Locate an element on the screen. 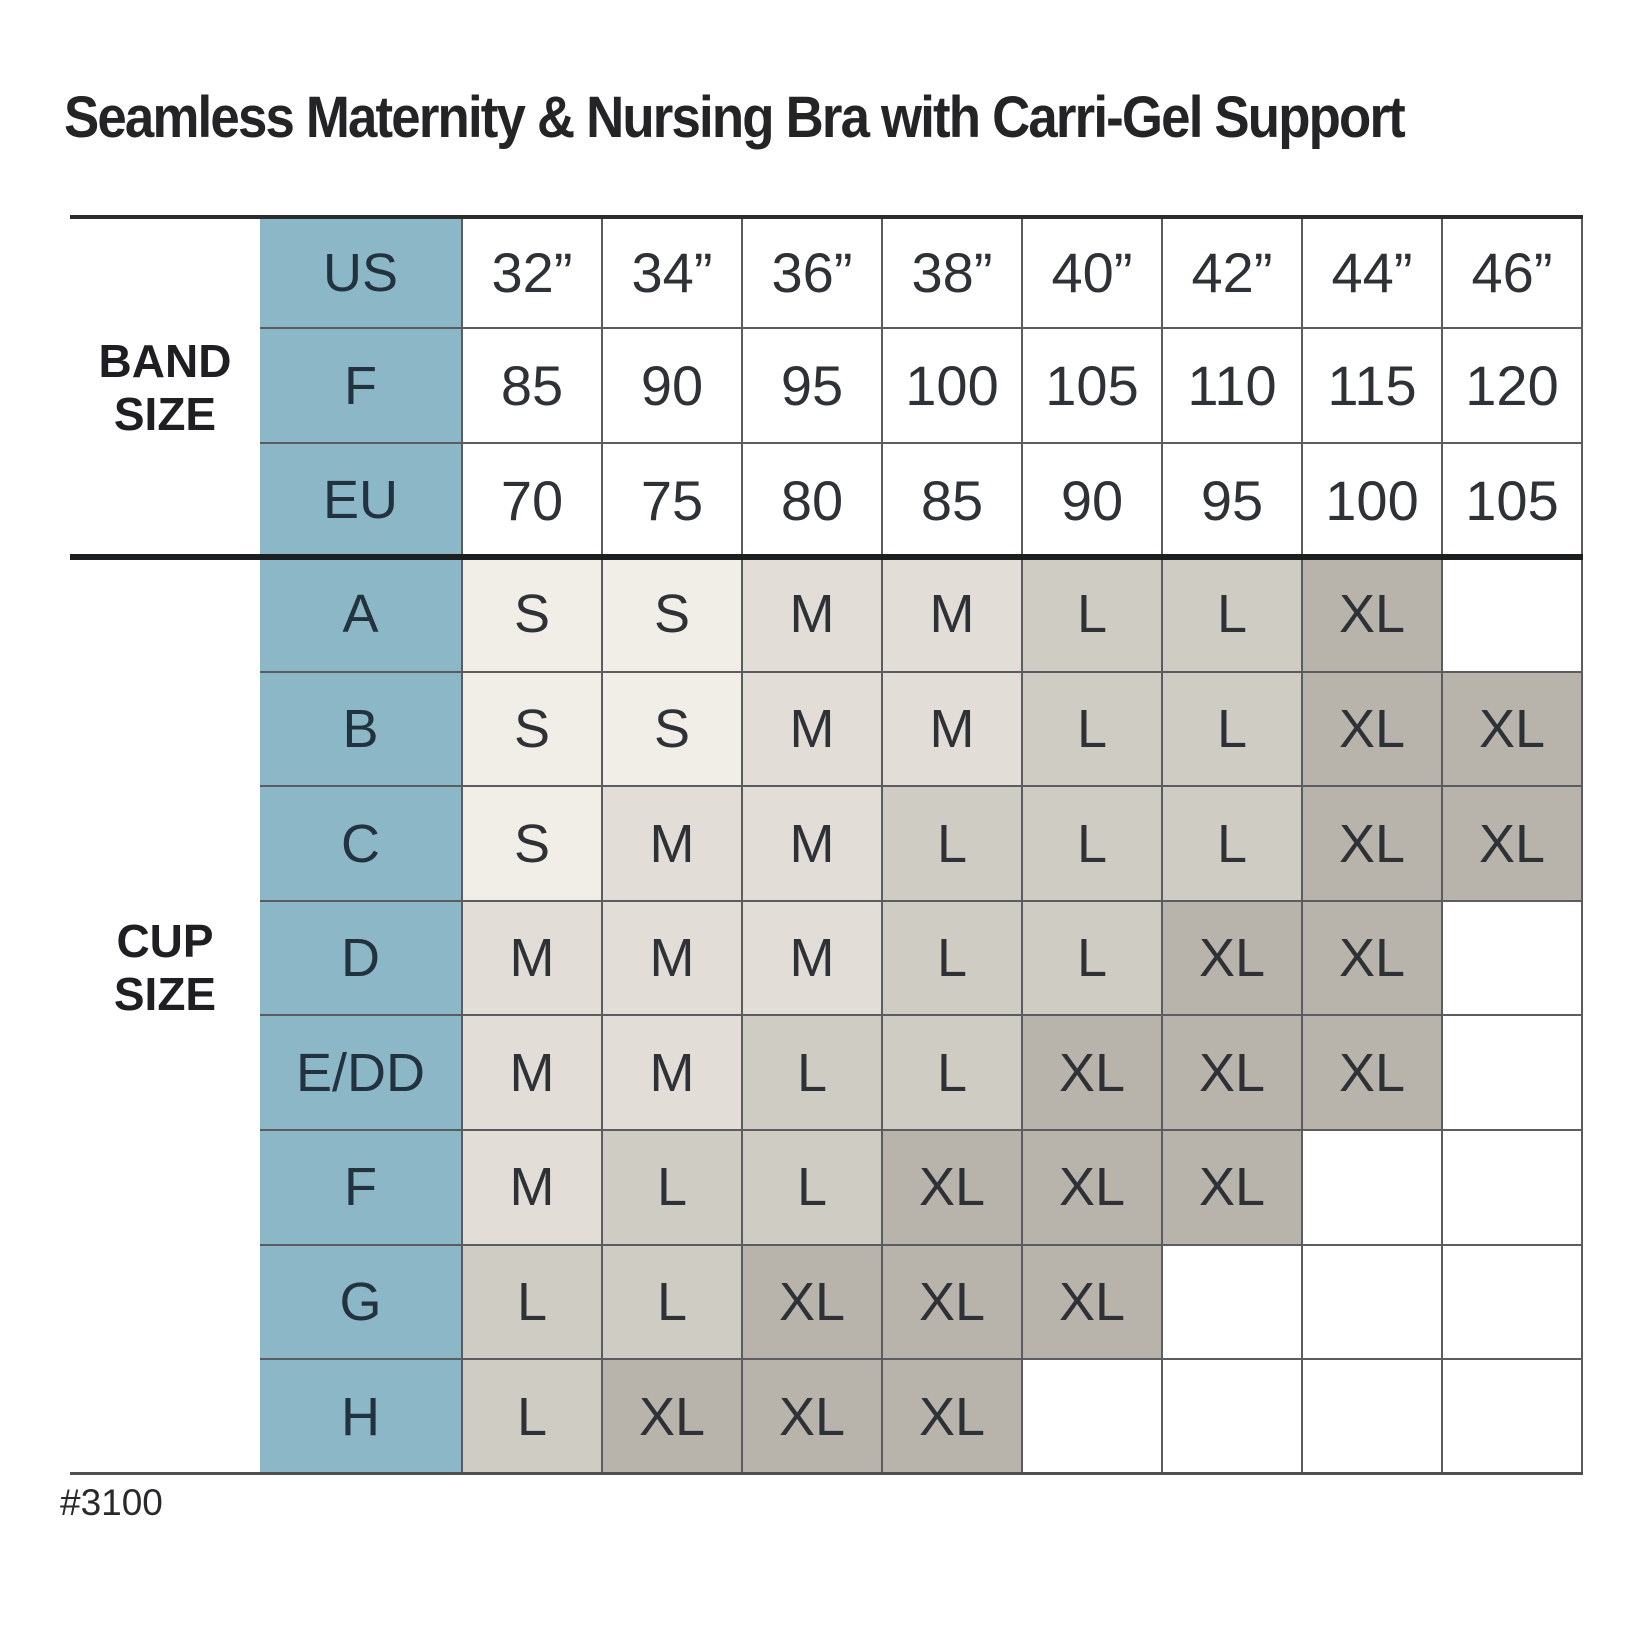 This screenshot has height=1648, width=1648. band-row-label: F is located at coordinates (361, 386).